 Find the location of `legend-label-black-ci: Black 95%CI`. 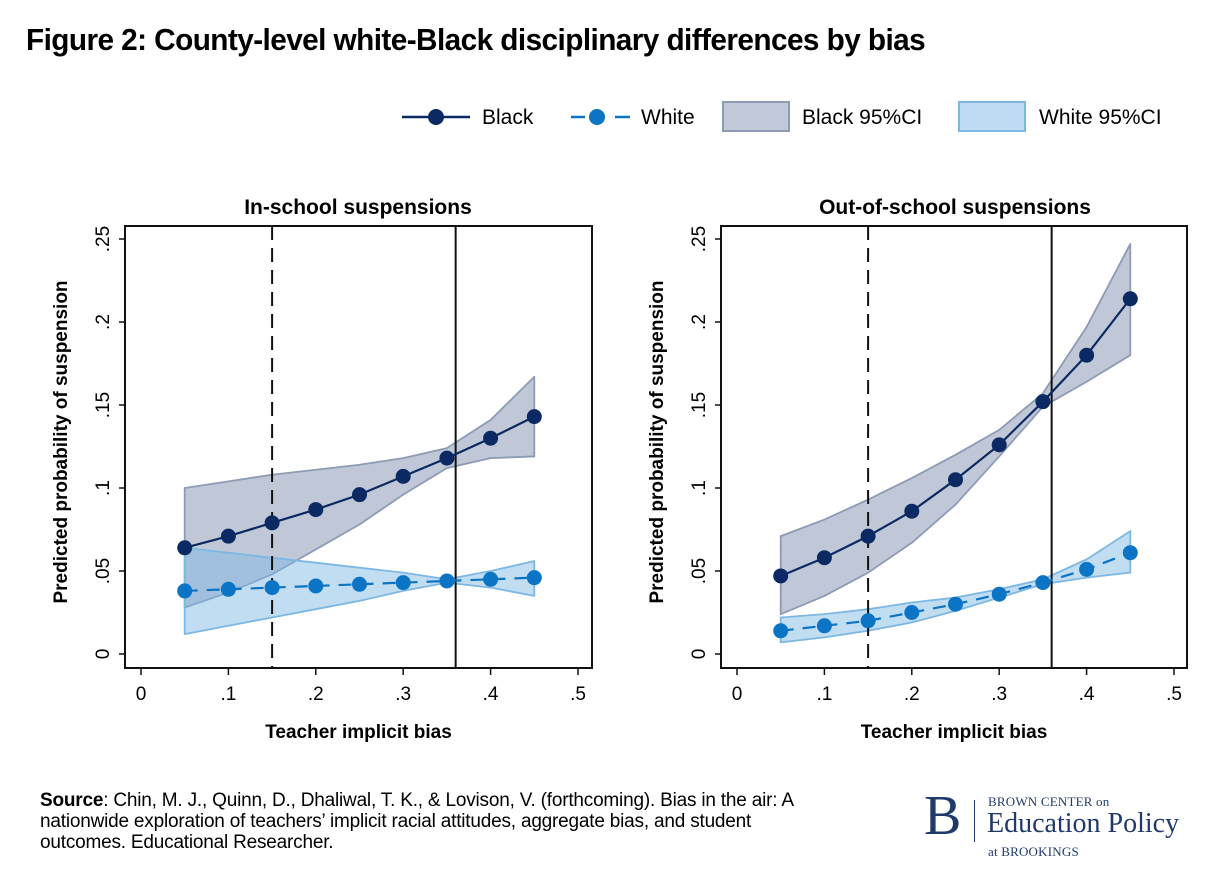

legend-label-black-ci: Black 95%CI is located at coordinates (862, 117).